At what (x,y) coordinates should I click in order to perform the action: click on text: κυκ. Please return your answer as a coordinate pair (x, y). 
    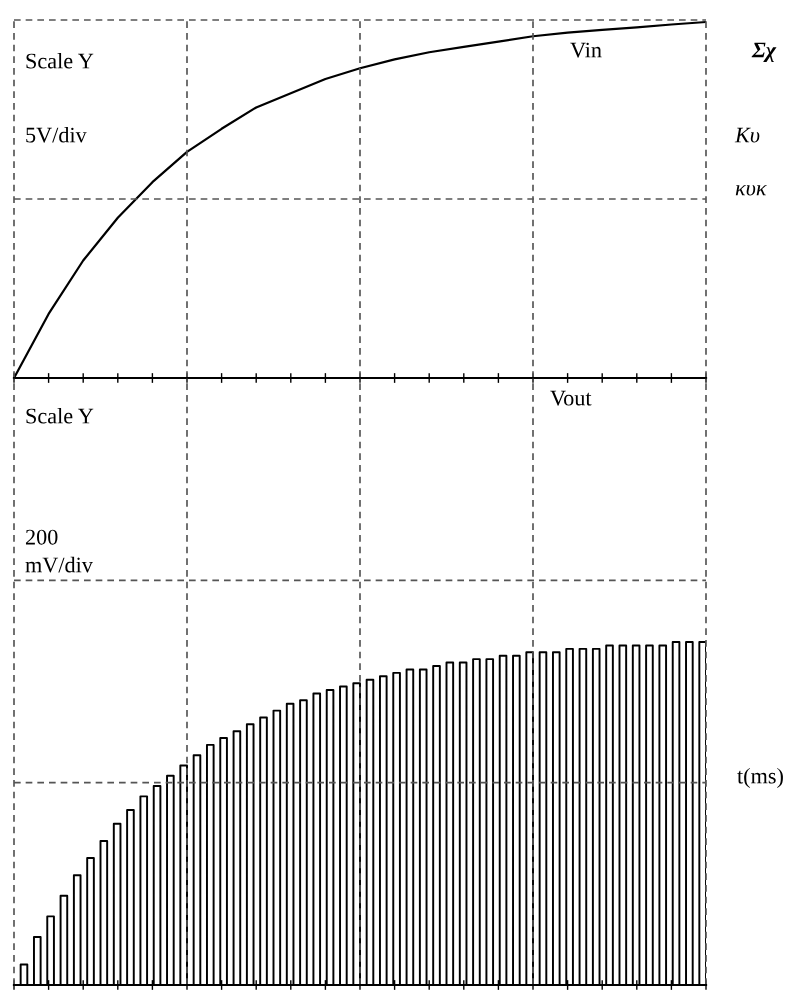
    Looking at the image, I should click on (751, 190).